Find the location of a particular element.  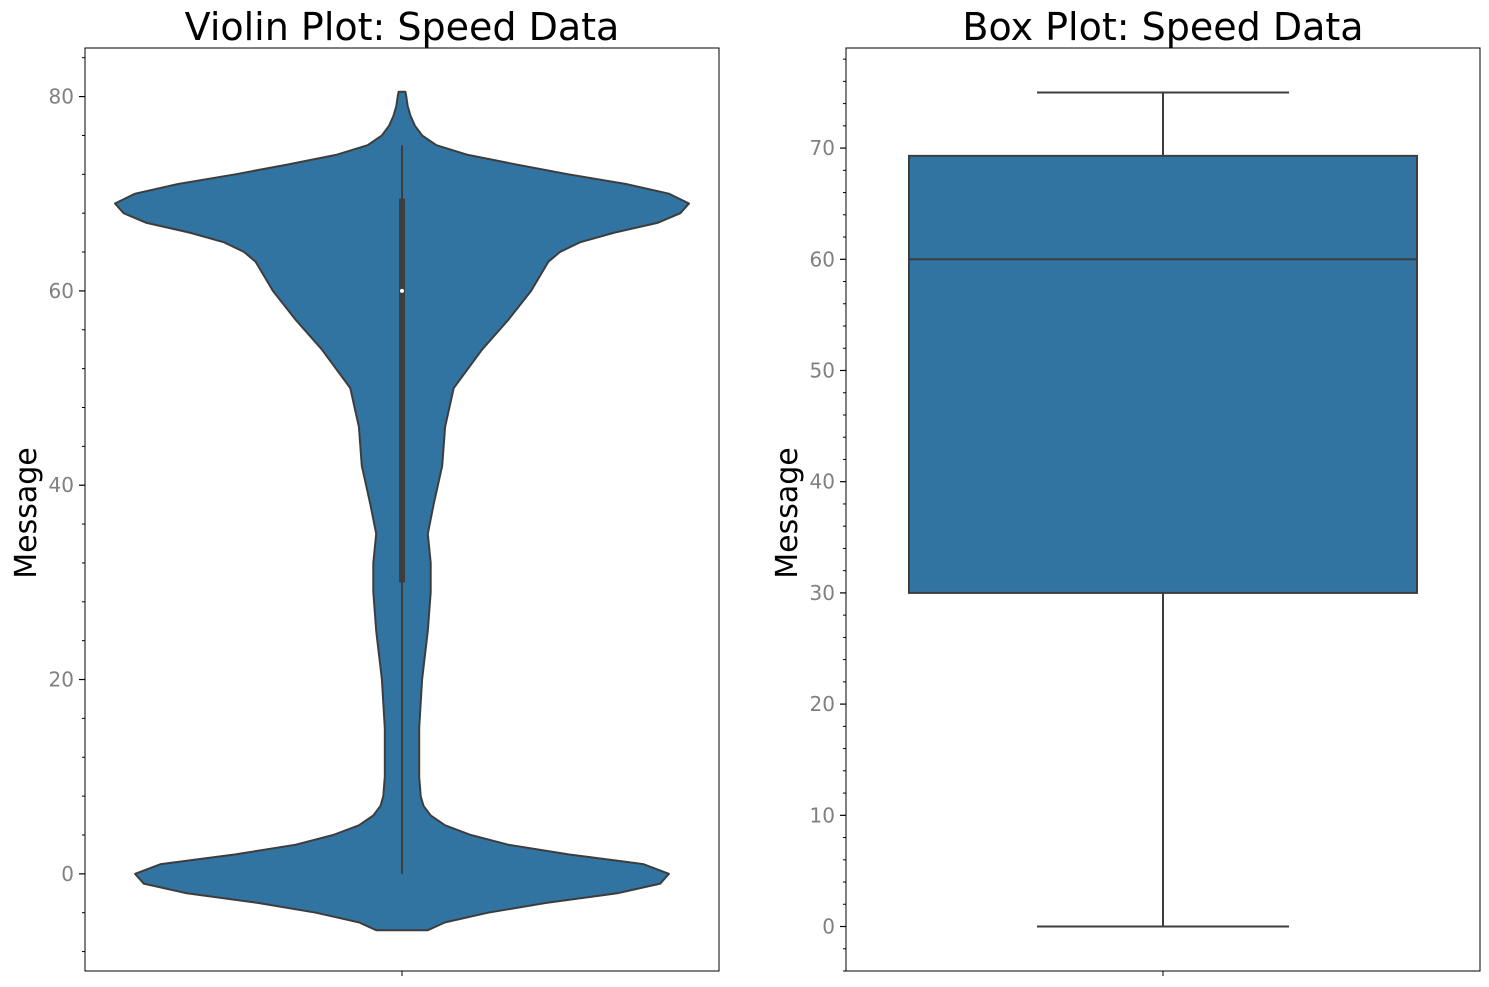

box-y-tick-label: 50 is located at coordinates (822, 370).